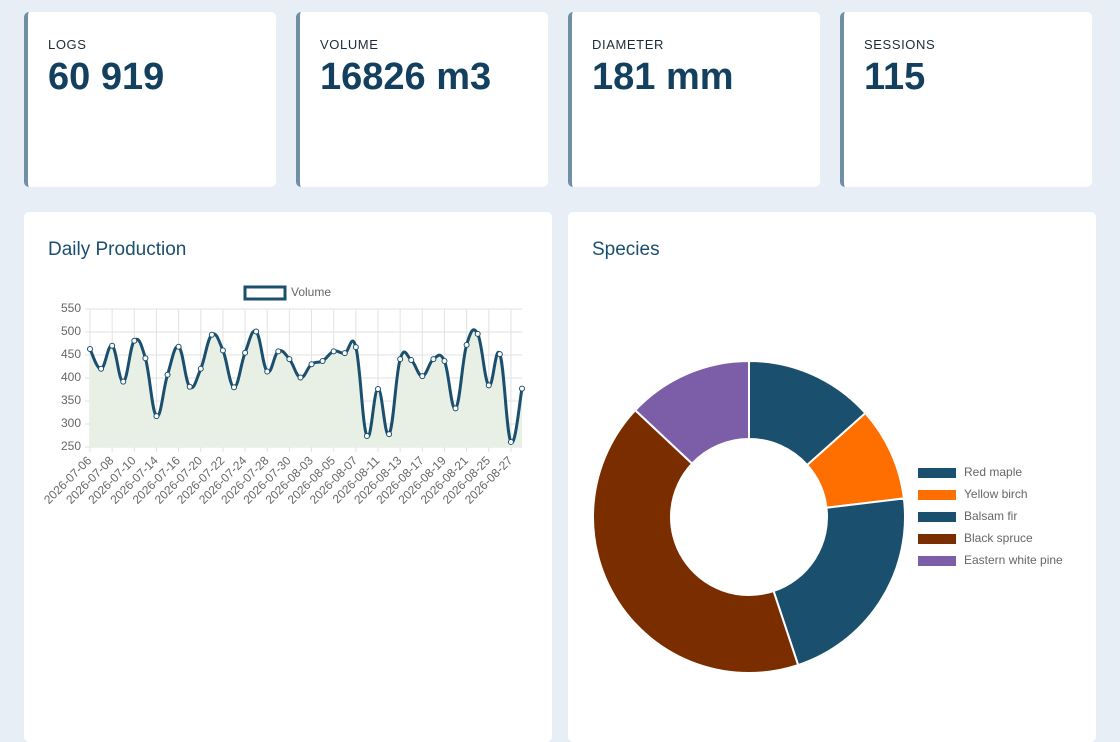  I want to click on kpi-value: 16826 m3, so click(406, 77).